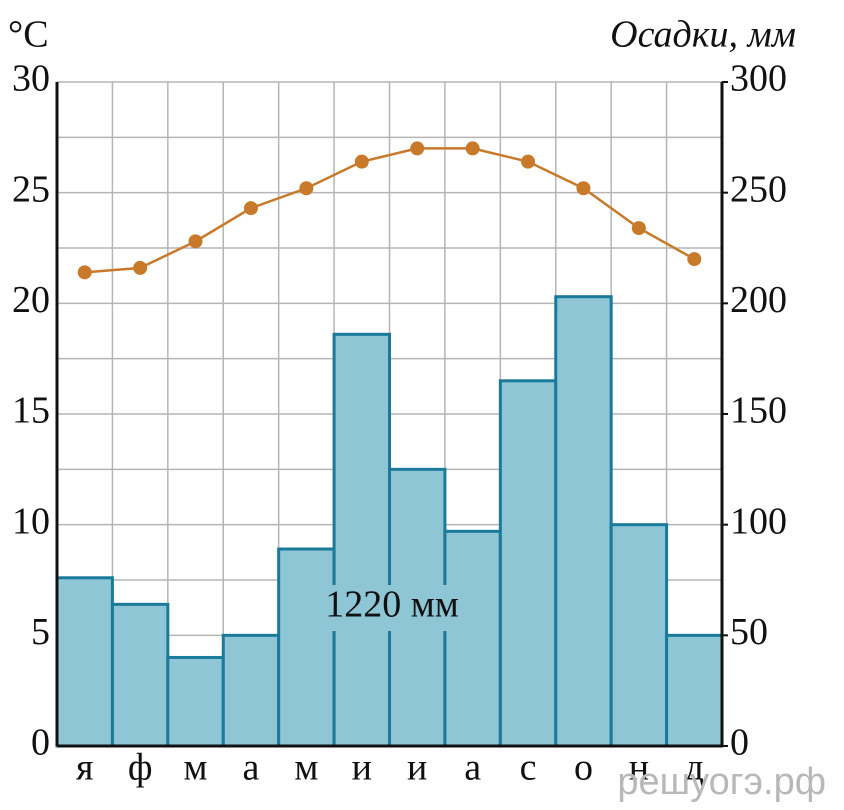 This screenshot has height=810, width=844. What do you see at coordinates (31, 189) in the screenshot?
I see `y-tick-label: 25` at bounding box center [31, 189].